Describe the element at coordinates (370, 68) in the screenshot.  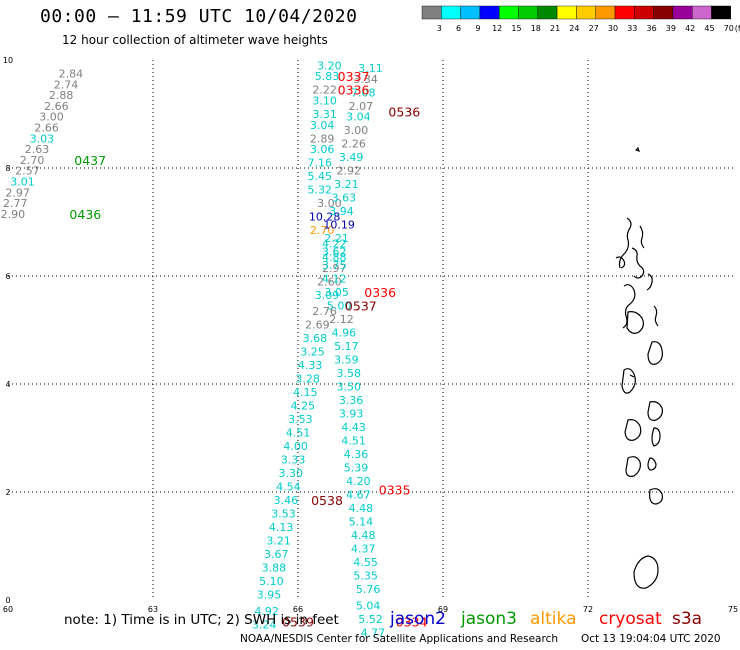
I see `wave-height-label: 3.11` at that location.